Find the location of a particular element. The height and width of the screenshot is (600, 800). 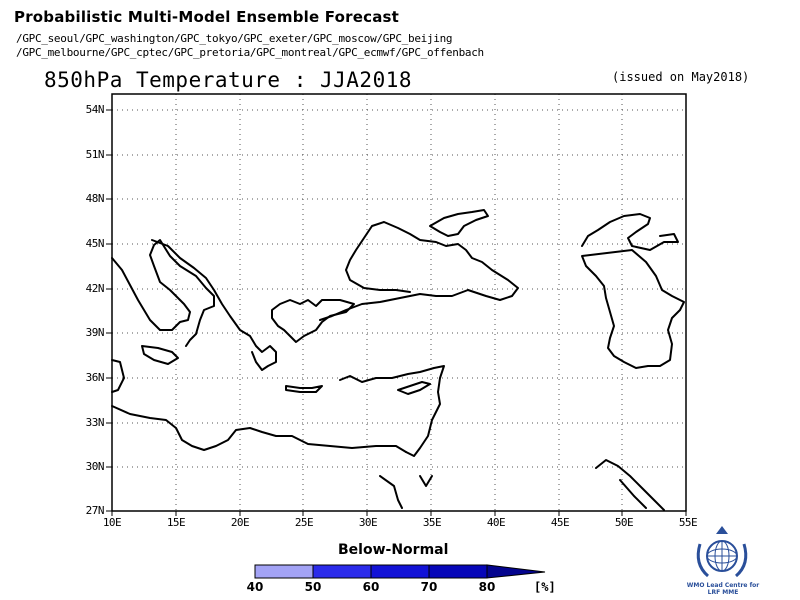

logo-caption: WMO Lead Centre for LRF MME is located at coordinates (723, 589).